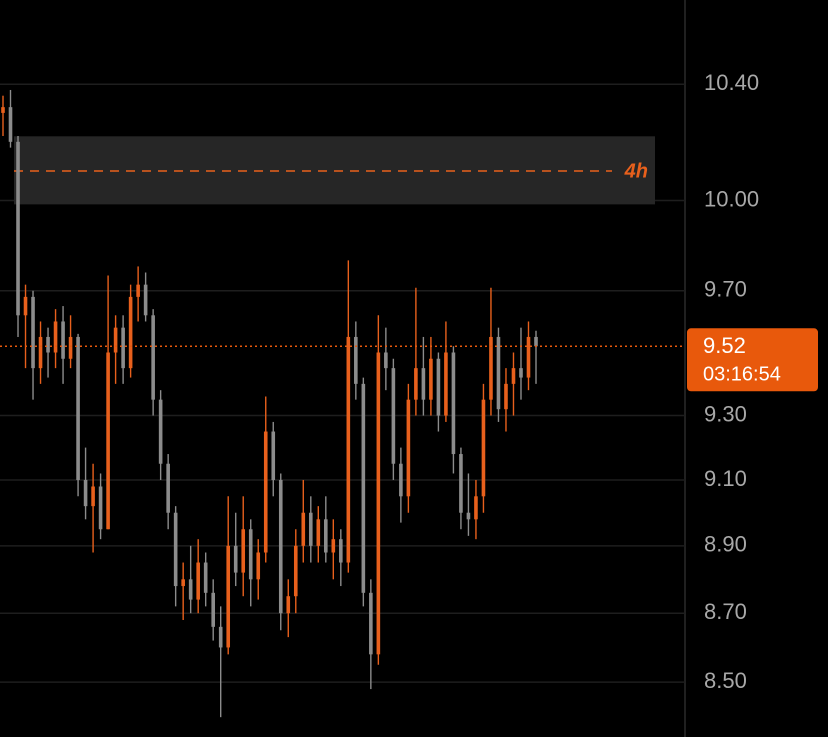  Describe the element at coordinates (725, 478) in the screenshot. I see `y-tick-label: 9.10` at that location.